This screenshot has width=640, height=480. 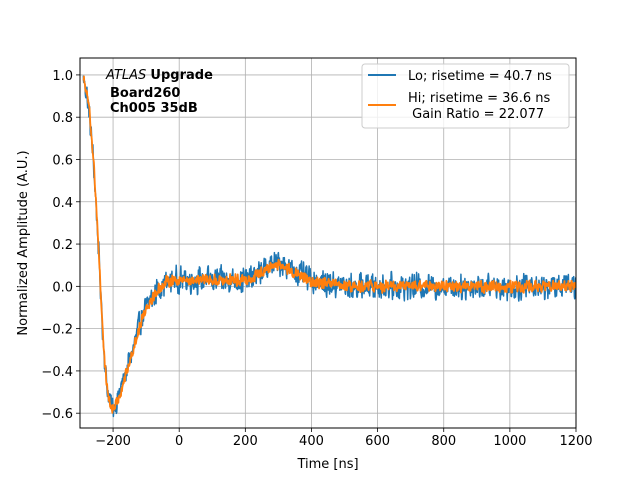 What do you see at coordinates (57, 372) in the screenshot?
I see `y-tick-label: −0.4` at bounding box center [57, 372].